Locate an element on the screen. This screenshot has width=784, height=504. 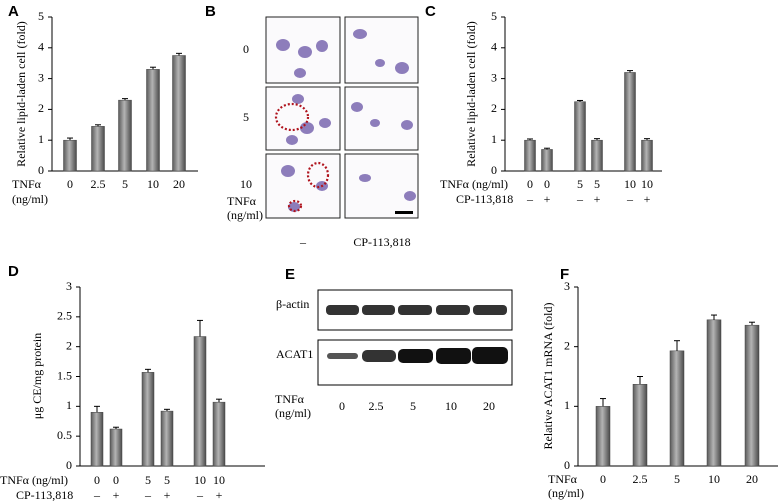
lipid-droplets is located at coordinates (302, 157).